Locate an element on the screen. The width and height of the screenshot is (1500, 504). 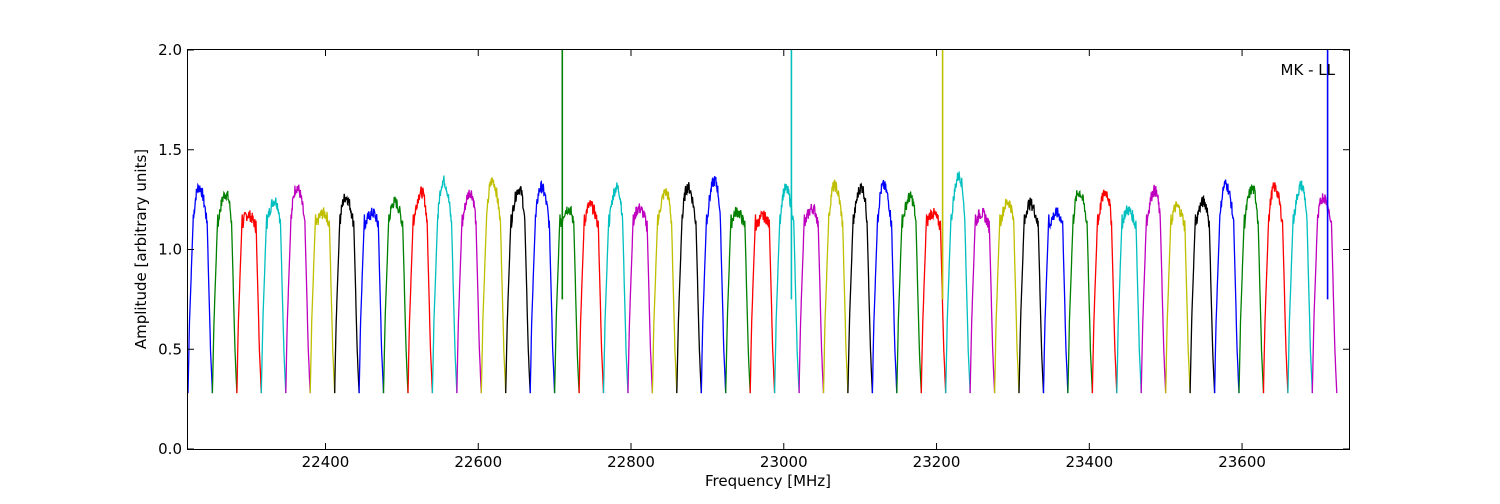
x-tick-label: 22800 is located at coordinates (631, 462).